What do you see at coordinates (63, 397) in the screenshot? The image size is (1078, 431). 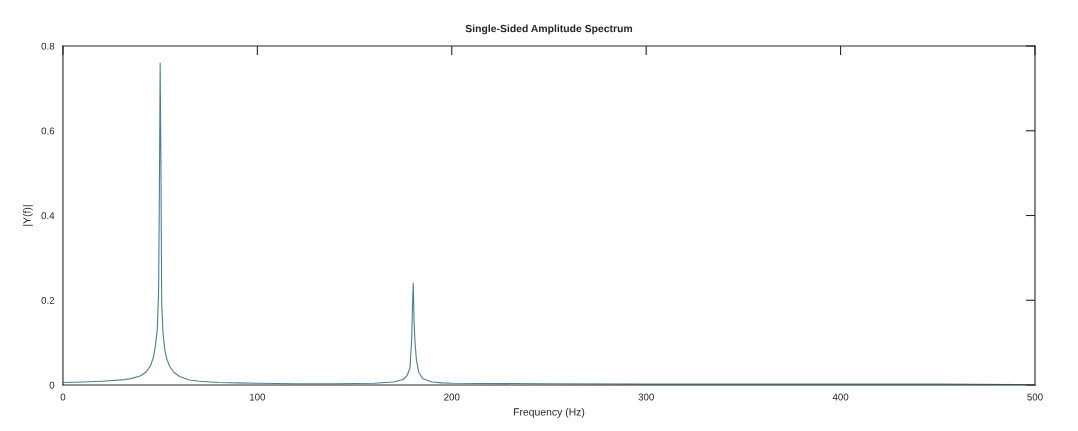 I see `x-tick-label: 0` at bounding box center [63, 397].